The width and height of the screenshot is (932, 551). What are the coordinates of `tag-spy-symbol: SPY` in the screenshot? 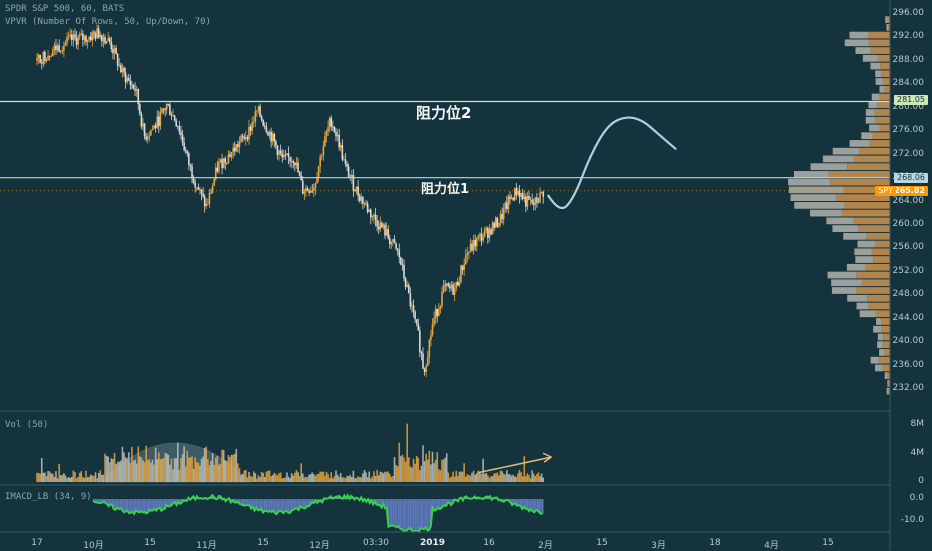 It's located at (885, 191).